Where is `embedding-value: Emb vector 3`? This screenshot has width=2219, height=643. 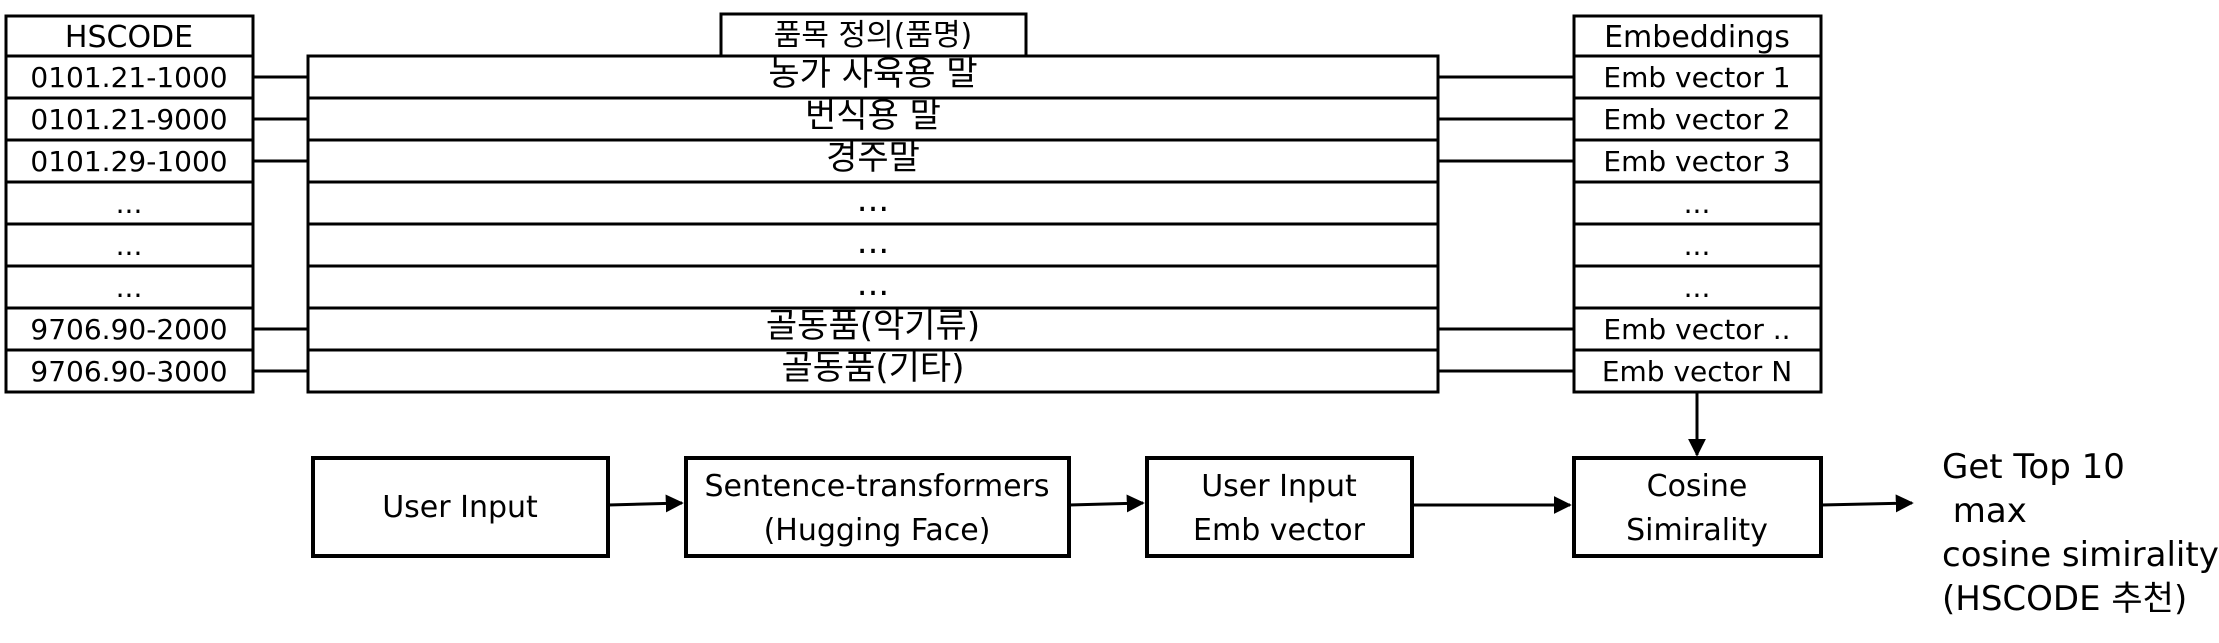
embedding-value: Emb vector 3 is located at coordinates (1696, 161).